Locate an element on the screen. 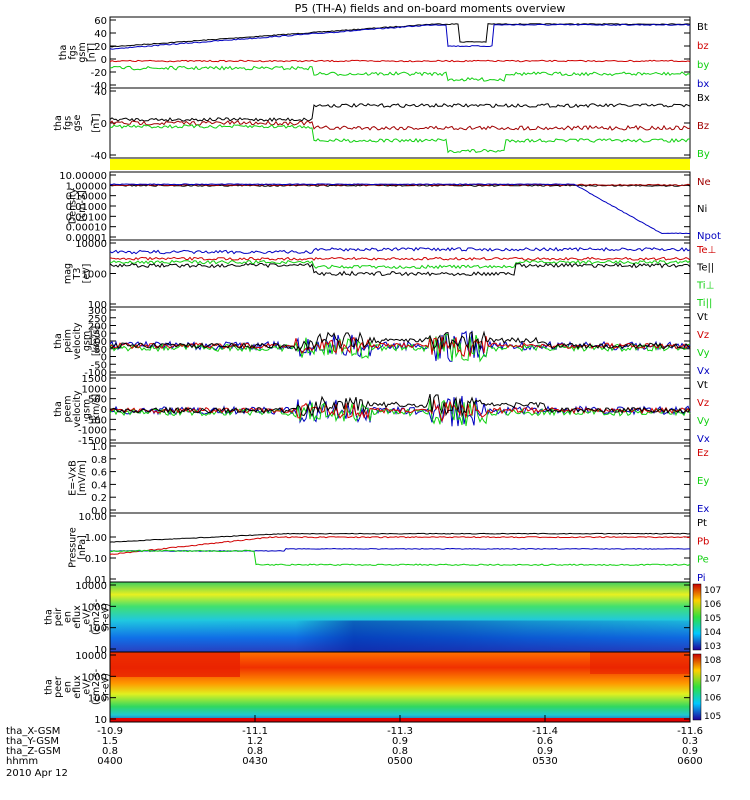 The image size is (750, 800). legend-Te⊥: Te⊥ is located at coordinates (706, 250).